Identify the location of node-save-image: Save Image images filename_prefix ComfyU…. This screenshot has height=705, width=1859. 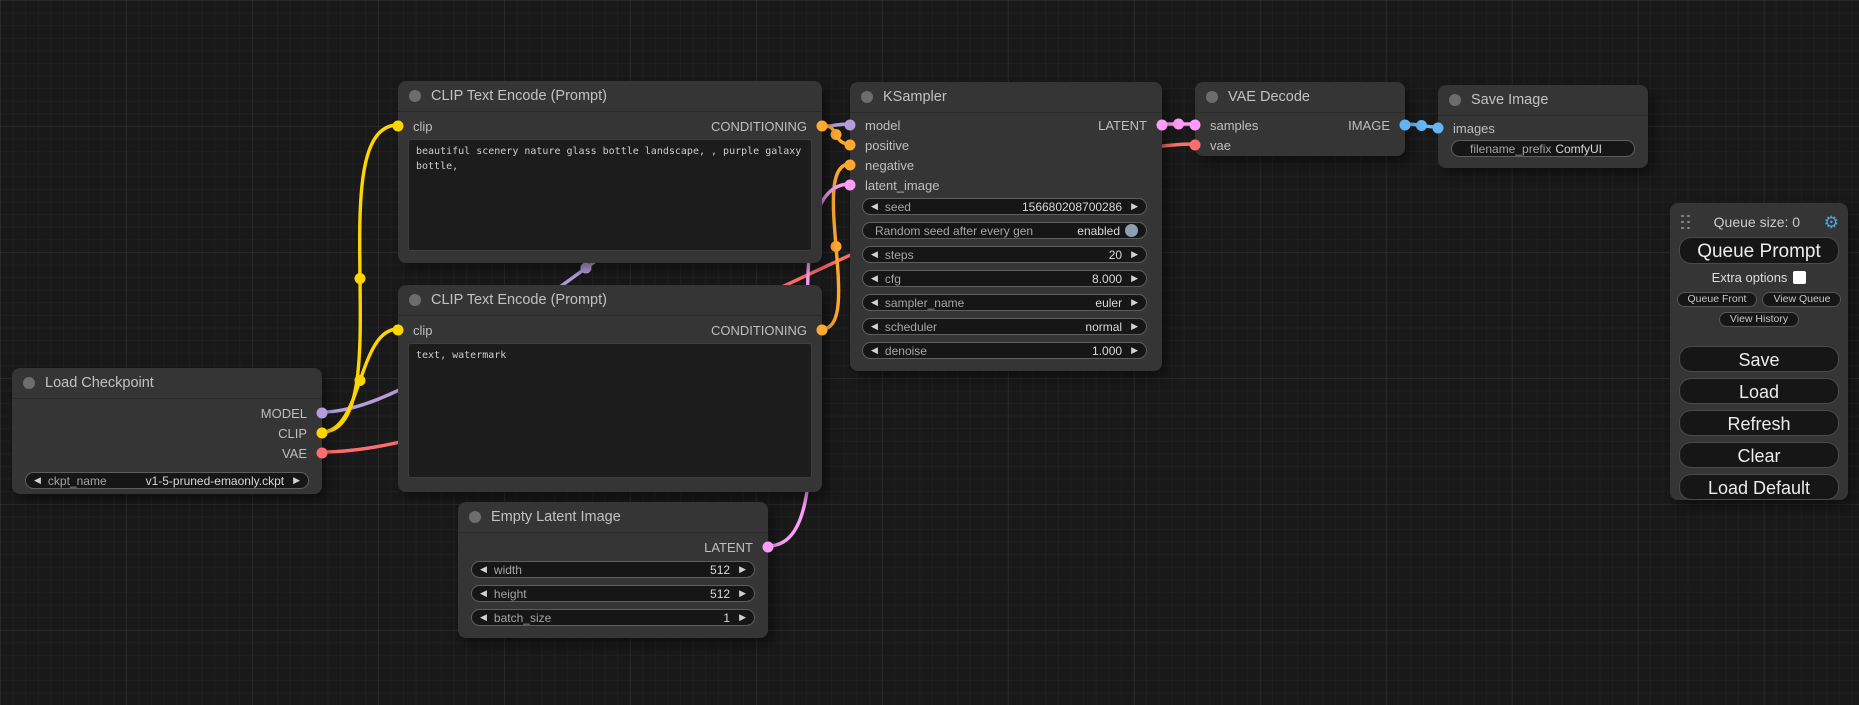
(1540, 126).